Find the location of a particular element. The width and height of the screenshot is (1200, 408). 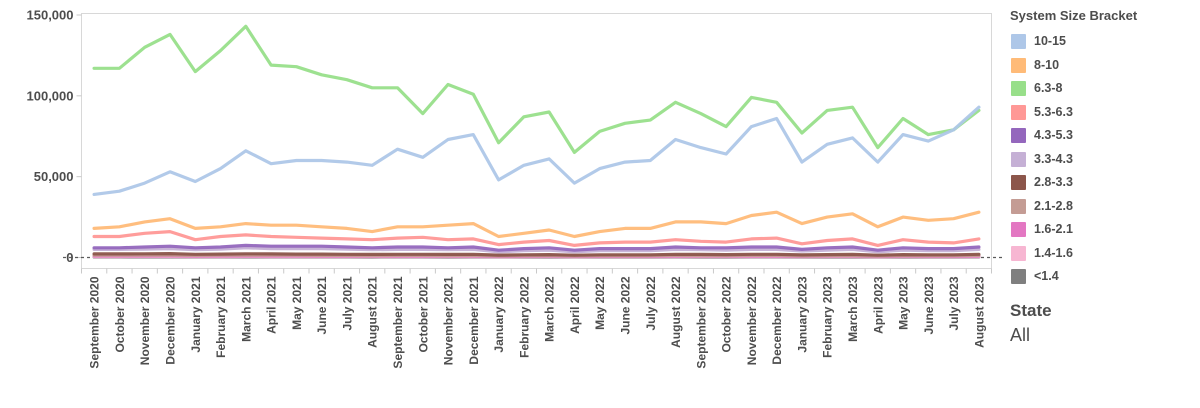

legend-item-10-15: 10-15 is located at coordinates (1102, 42).